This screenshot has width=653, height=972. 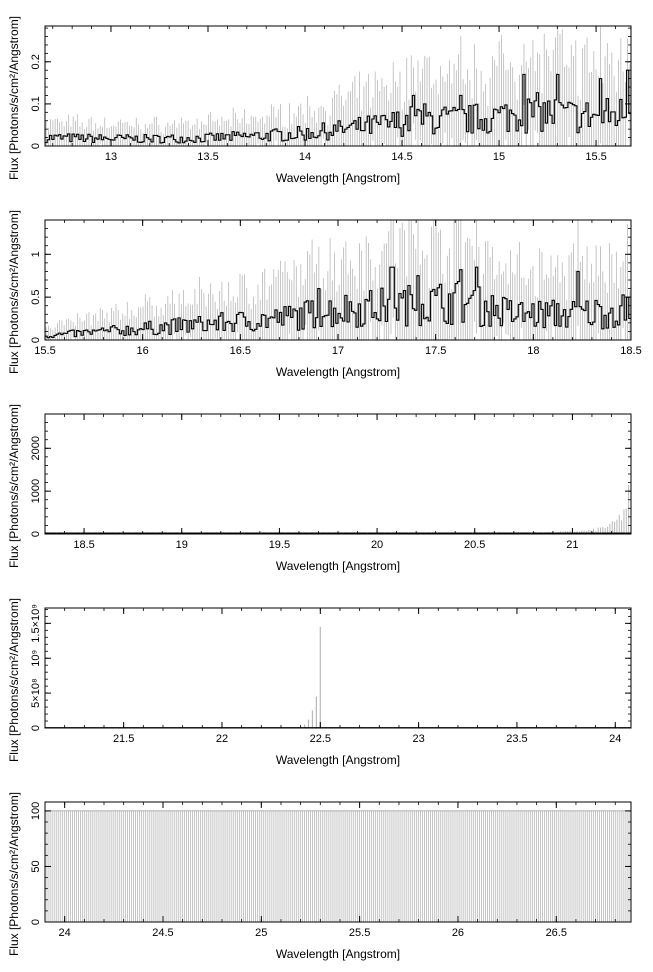 I want to click on x-tick-label: 22, so click(x=222, y=739).